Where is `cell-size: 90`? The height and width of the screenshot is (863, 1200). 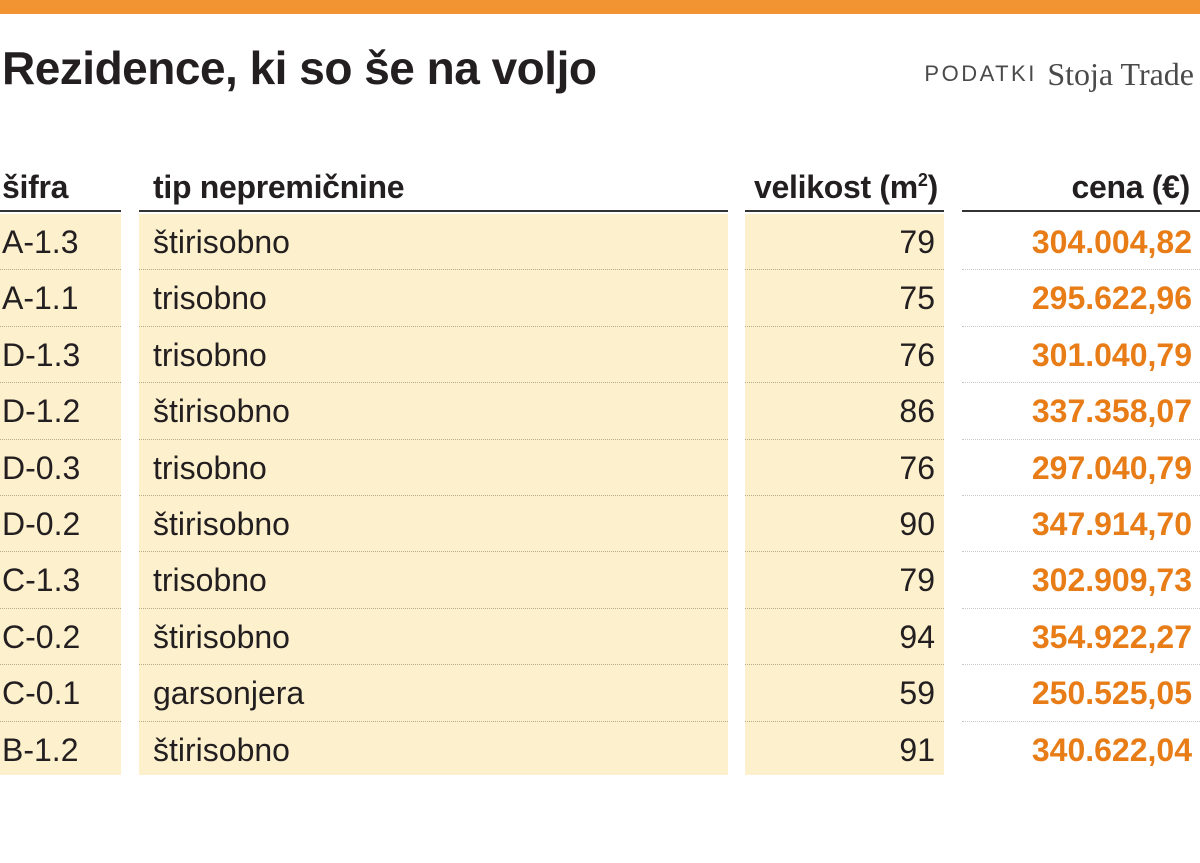
cell-size: 90 is located at coordinates (844, 524).